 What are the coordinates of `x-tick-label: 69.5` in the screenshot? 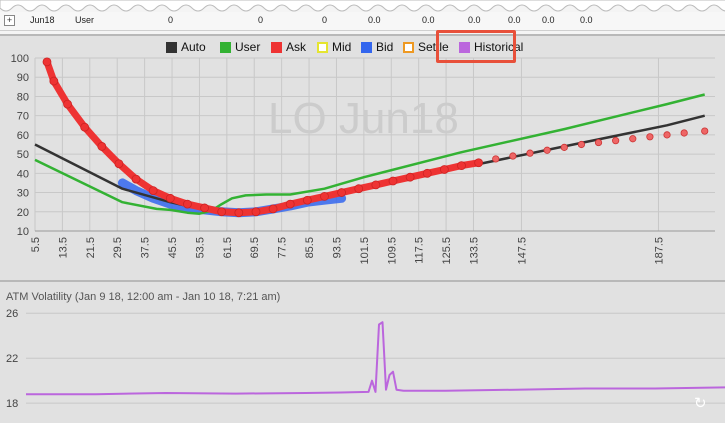 It's located at (255, 247).